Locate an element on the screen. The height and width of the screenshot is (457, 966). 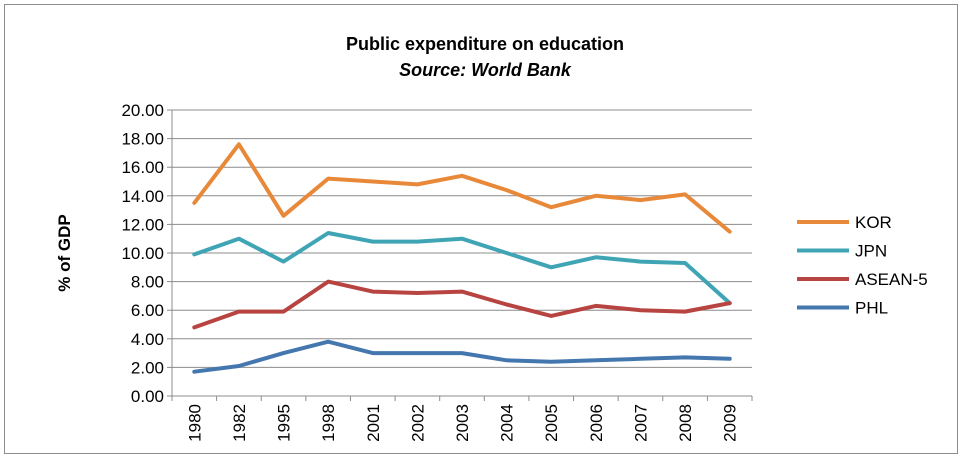
x-tick-label: 2008 is located at coordinates (685, 423).